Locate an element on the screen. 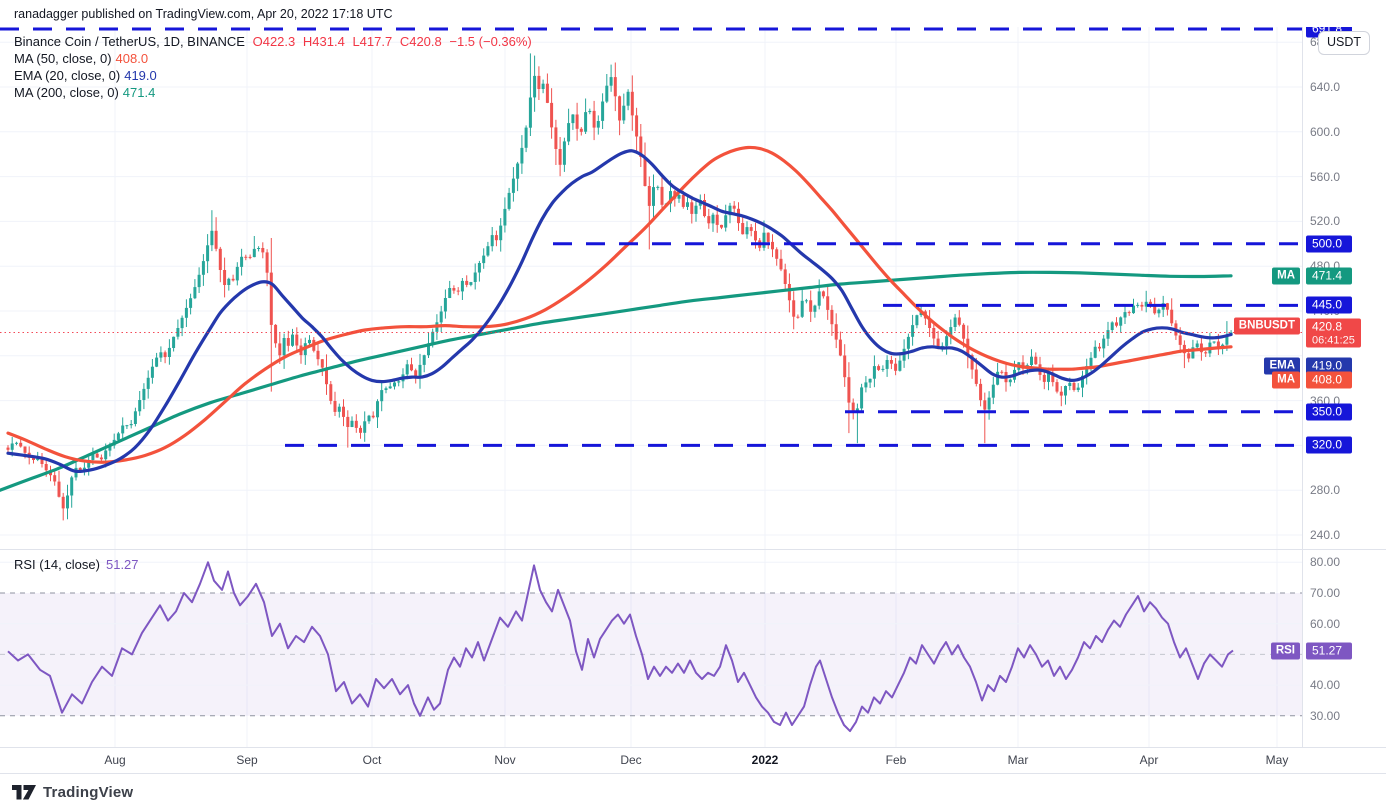 This screenshot has height=810, width=1386. time-scale: Aug Sep Oct Nov Dec 2022 Feb Mar Apr May is located at coordinates (693, 760).